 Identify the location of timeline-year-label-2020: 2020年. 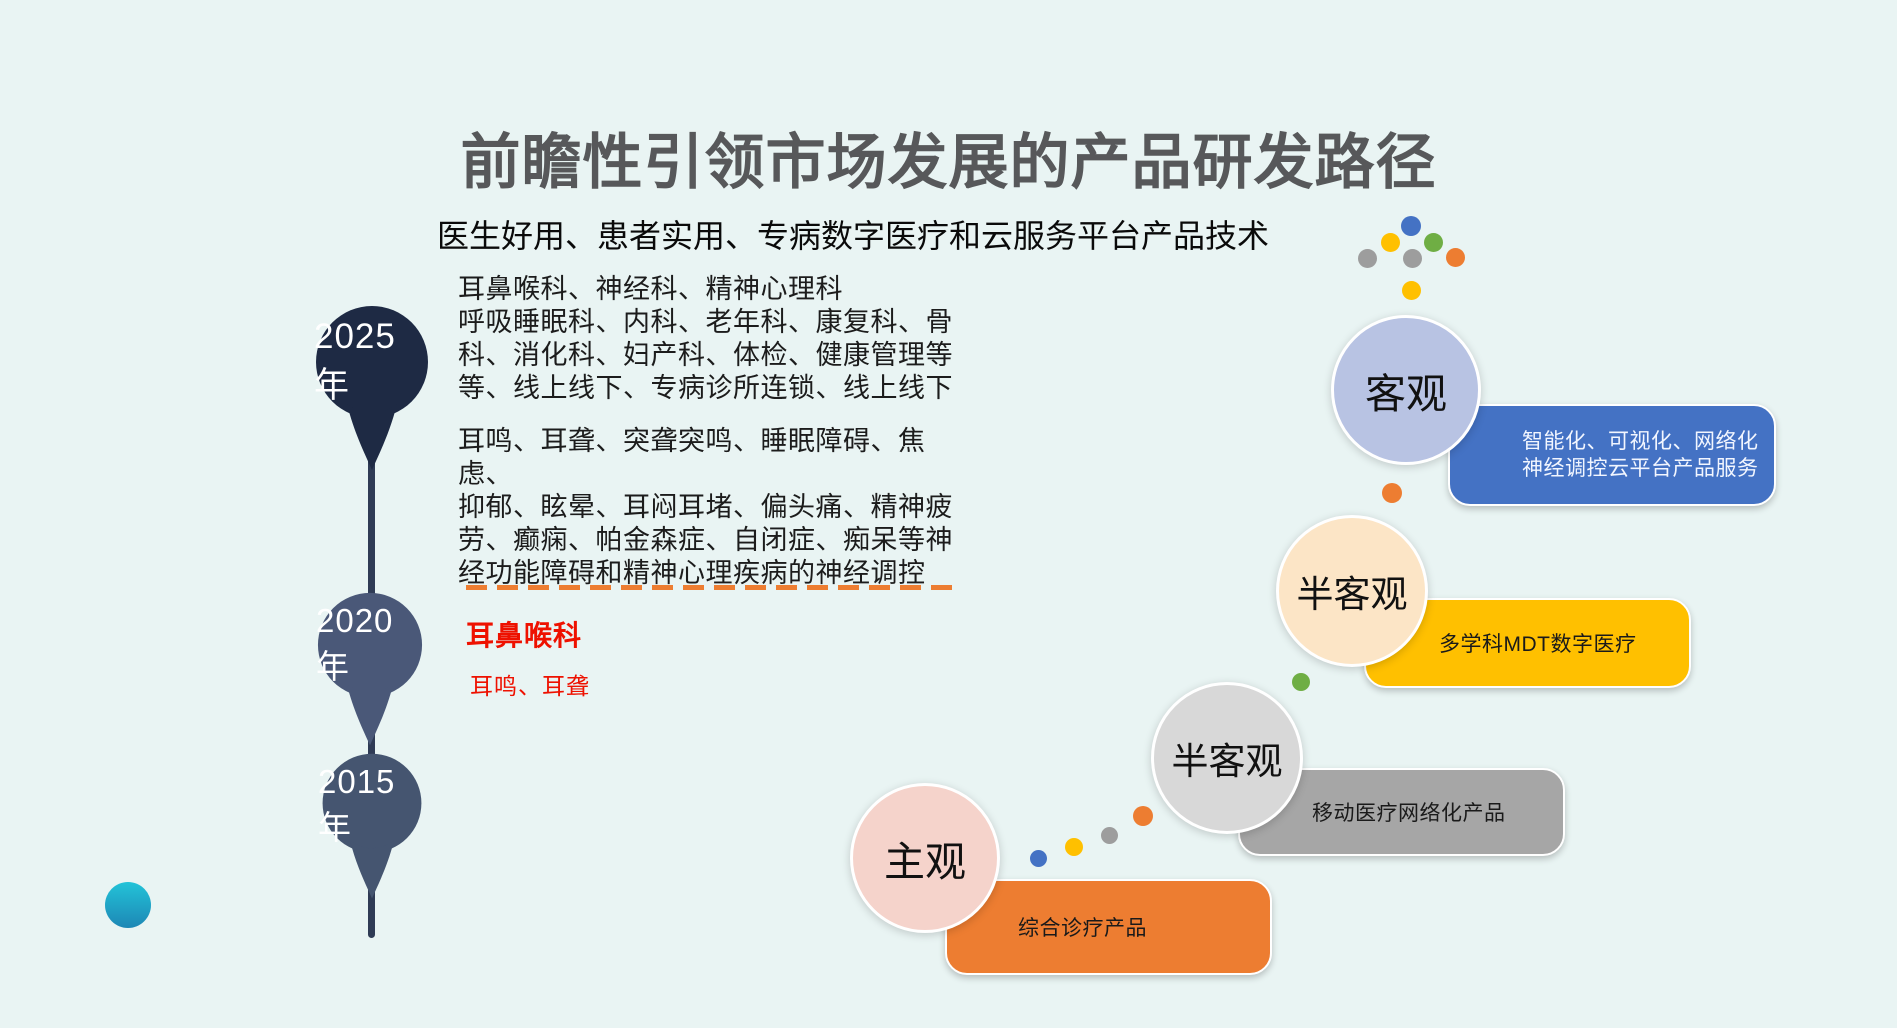
(355, 643).